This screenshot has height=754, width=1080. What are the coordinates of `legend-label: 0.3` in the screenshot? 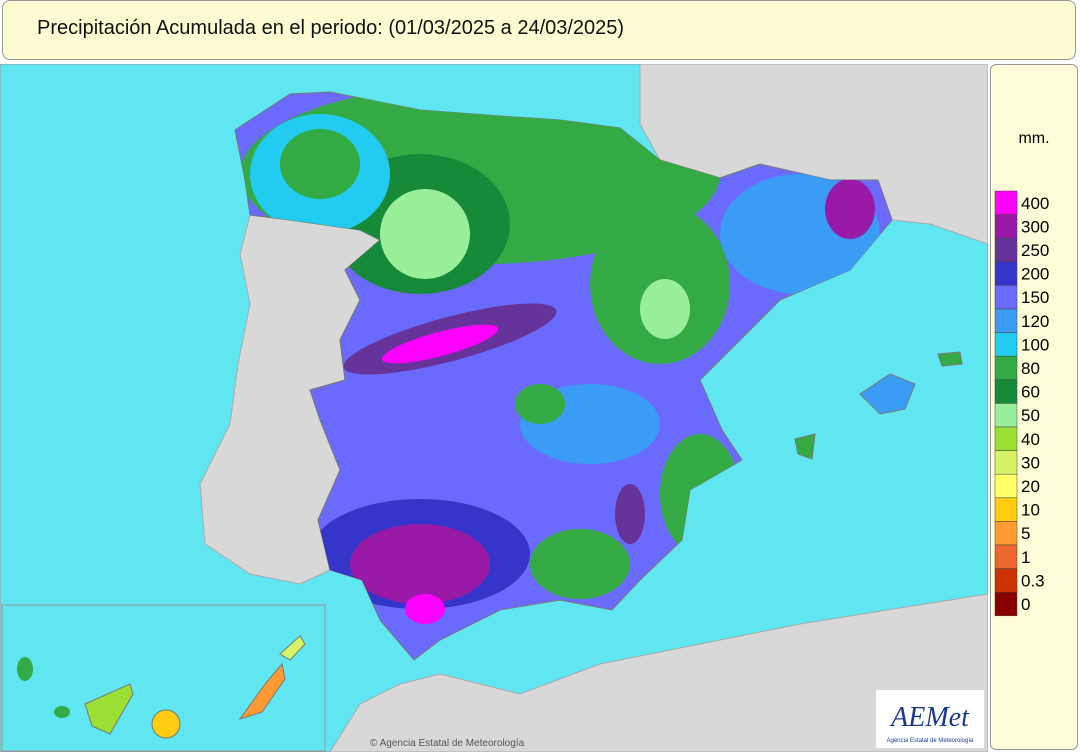 It's located at (1033, 580).